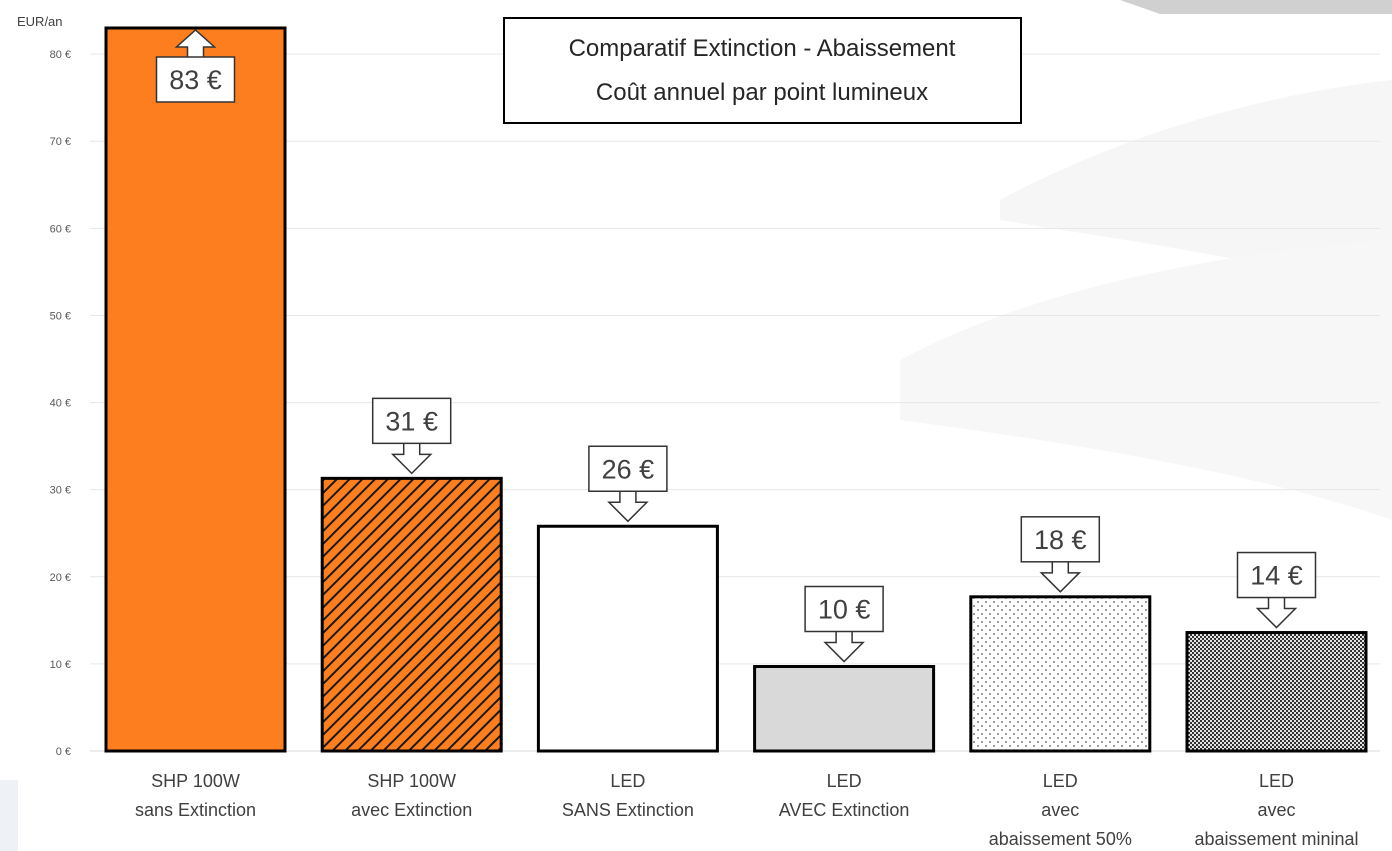  I want to click on y-tick-label: 30 €, so click(60, 491).